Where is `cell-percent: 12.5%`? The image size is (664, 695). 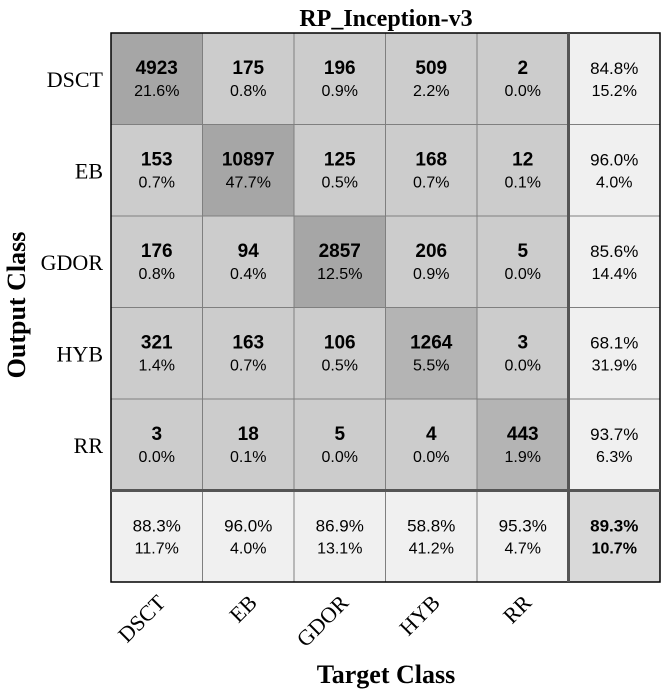
cell-percent: 12.5% is located at coordinates (339, 274).